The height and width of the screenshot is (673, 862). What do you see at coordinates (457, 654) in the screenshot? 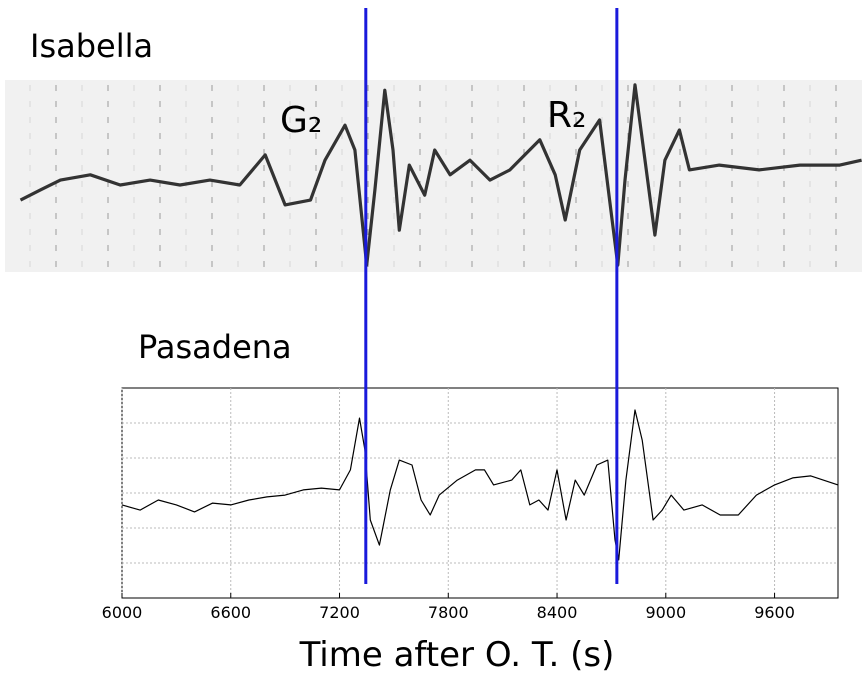
I see `x-axis-label: Time after O. T. (s)` at bounding box center [457, 654].